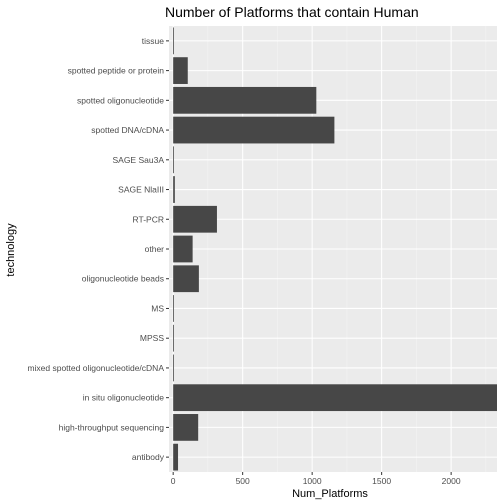 The width and height of the screenshot is (504, 504). What do you see at coordinates (127, 130) in the screenshot?
I see `y-tick-label: spotted DNA/cDNA` at bounding box center [127, 130].